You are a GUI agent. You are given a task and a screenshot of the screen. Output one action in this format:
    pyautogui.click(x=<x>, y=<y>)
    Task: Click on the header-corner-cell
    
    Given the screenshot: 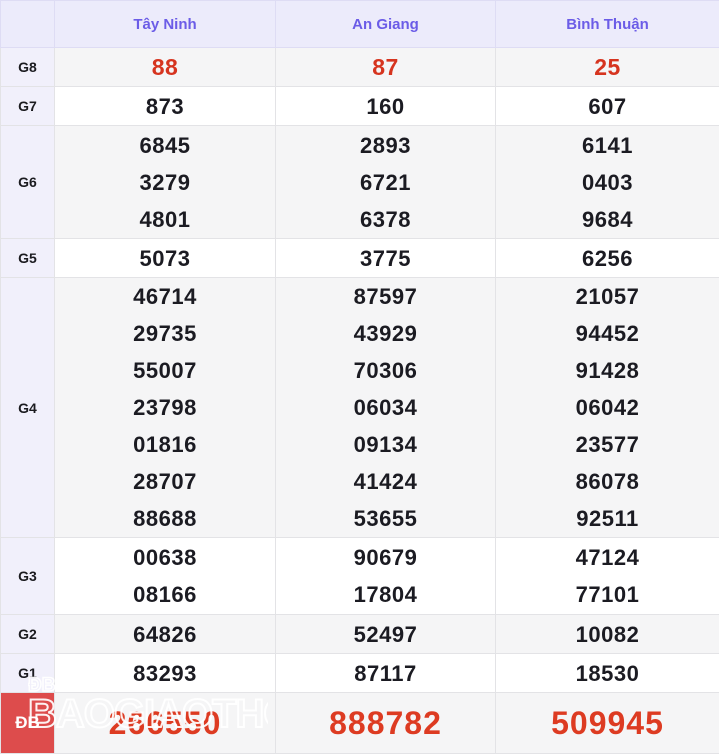 What is the action you would take?
    pyautogui.click(x=28, y=24)
    